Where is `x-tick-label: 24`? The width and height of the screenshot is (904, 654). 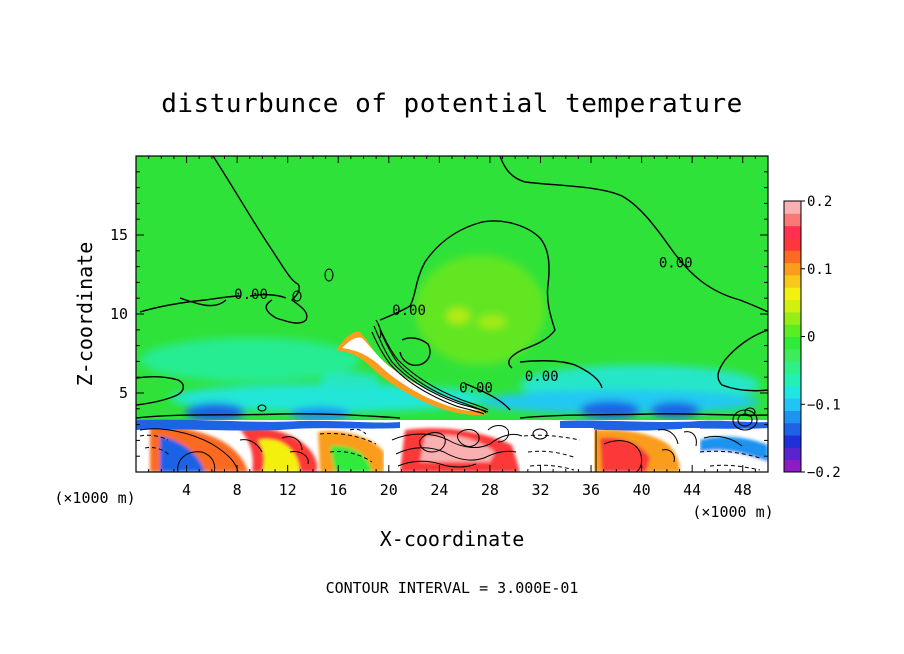
x-tick-label: 24 is located at coordinates (439, 490).